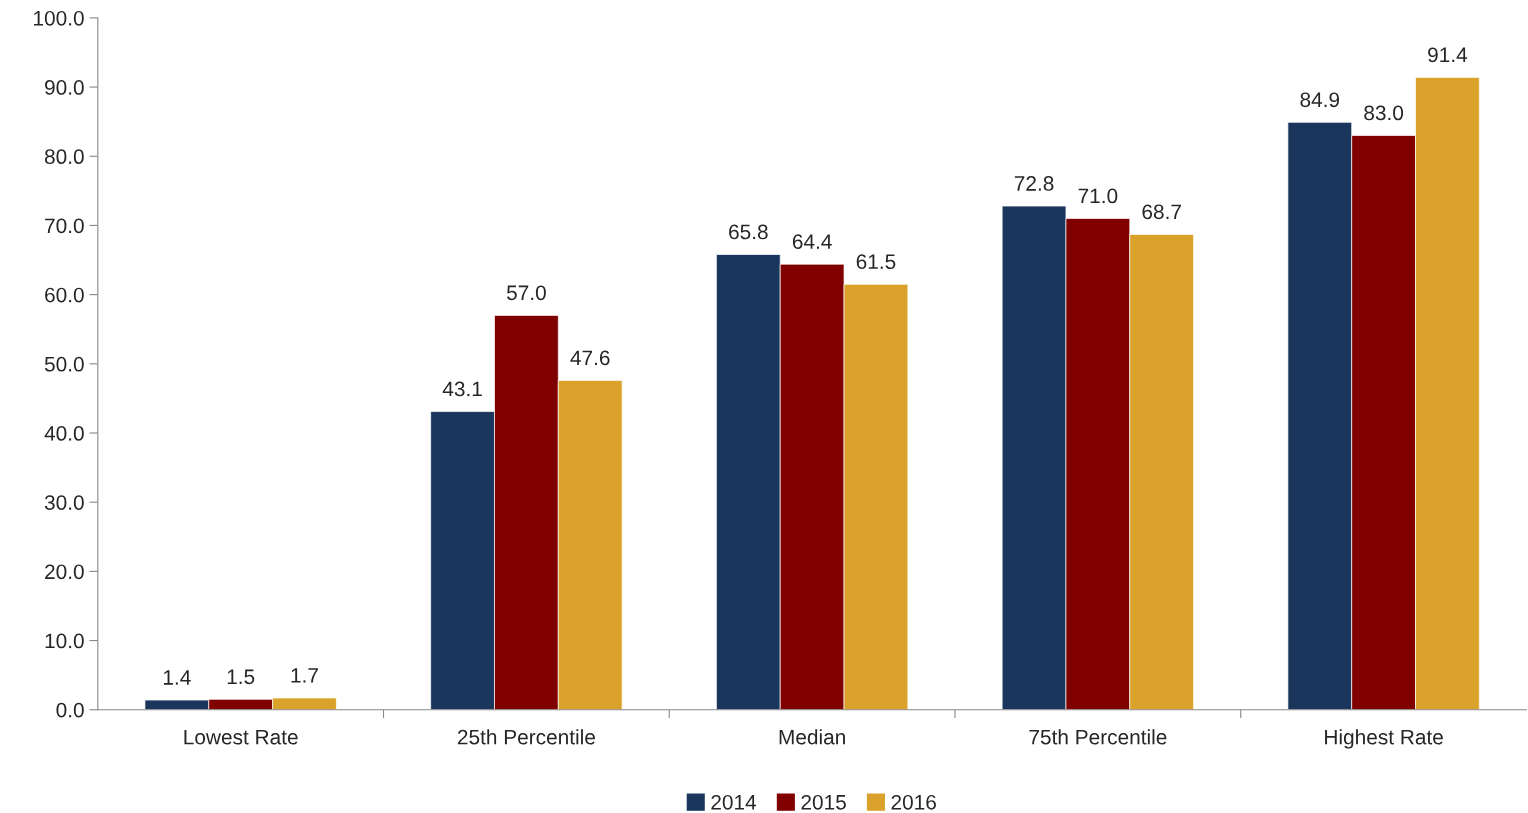  I want to click on x-tick-label: 75th Percentile, so click(1098, 737).